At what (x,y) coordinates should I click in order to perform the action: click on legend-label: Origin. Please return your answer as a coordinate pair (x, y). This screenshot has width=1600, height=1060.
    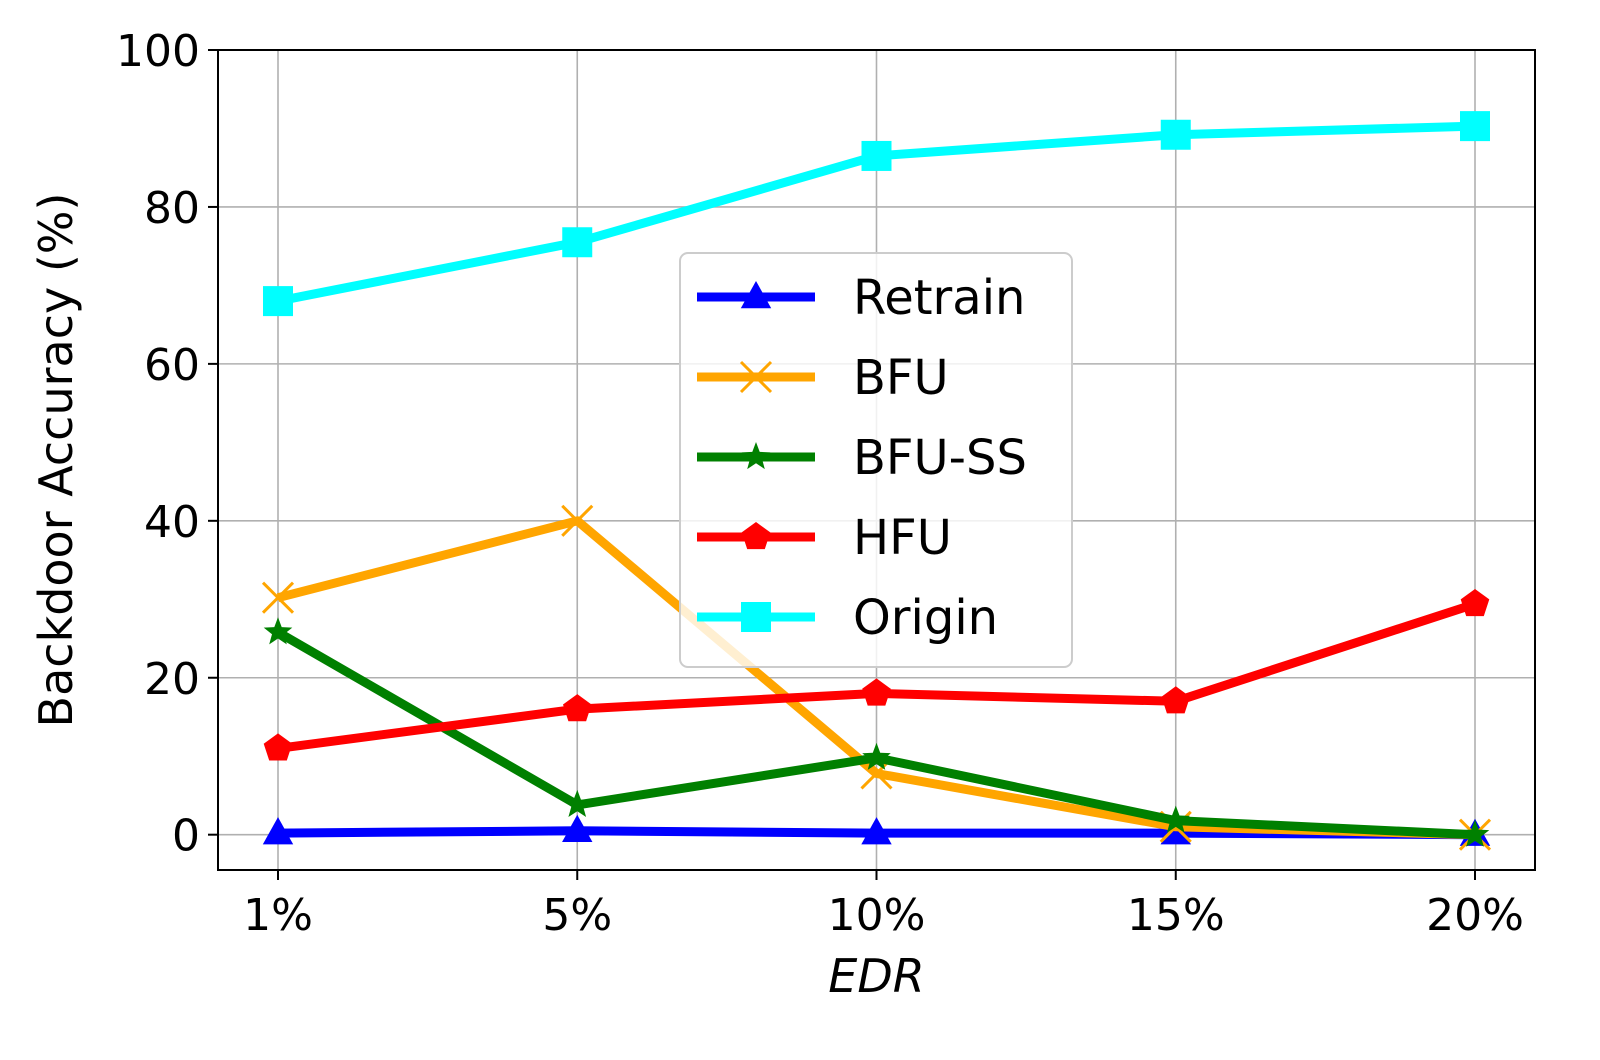
    Looking at the image, I should click on (925, 618).